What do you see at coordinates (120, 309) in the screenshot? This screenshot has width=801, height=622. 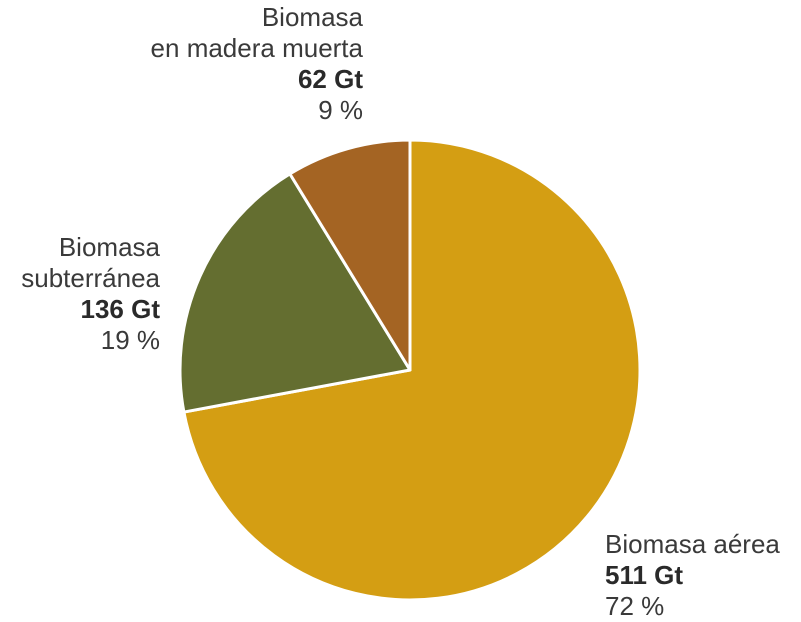 I see `slice-value: 136 Gt` at bounding box center [120, 309].